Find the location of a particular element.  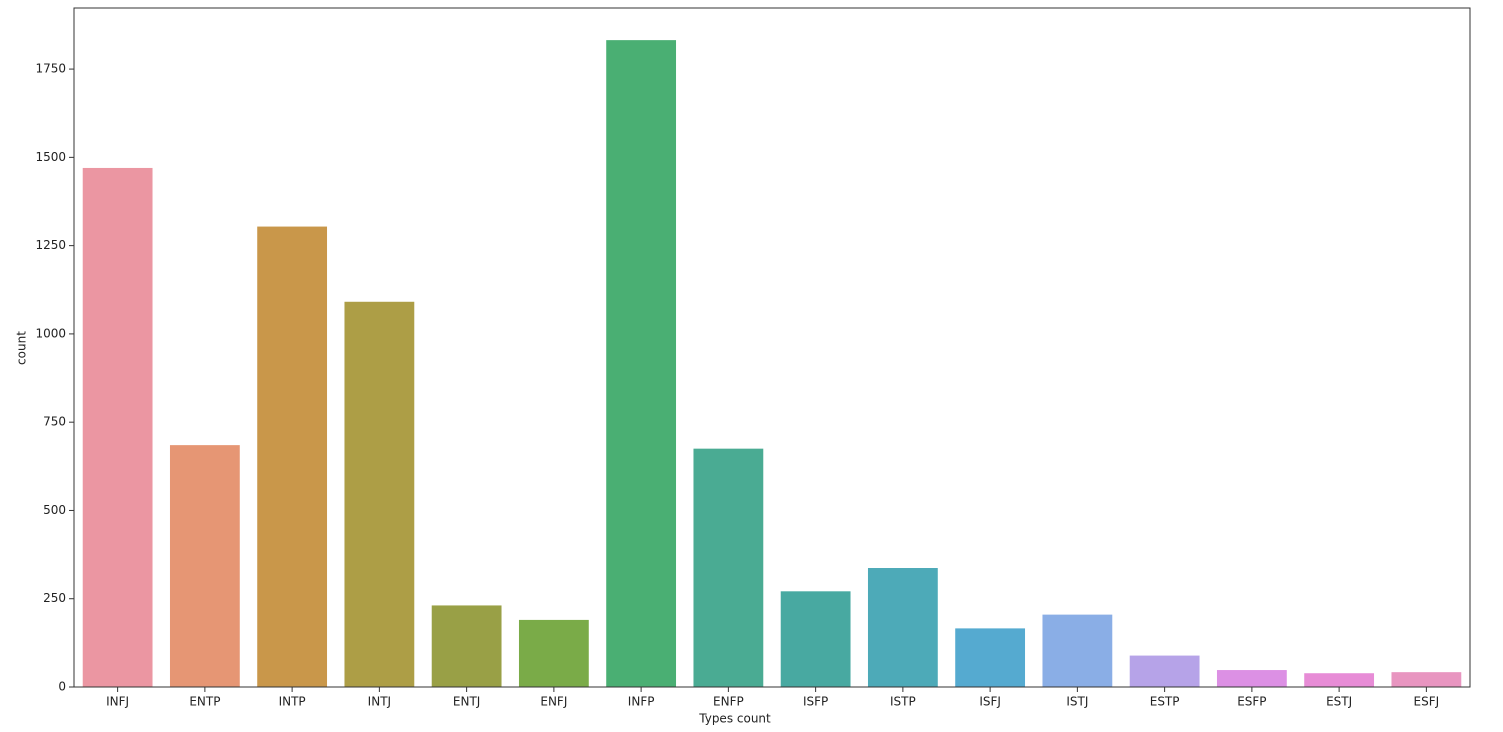

x-tick-label: ISFJ is located at coordinates (990, 702).